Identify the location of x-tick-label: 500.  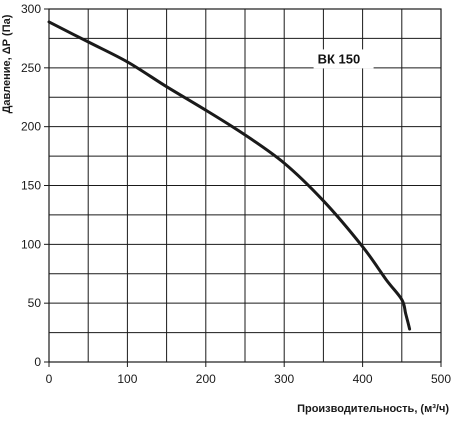
(441, 379).